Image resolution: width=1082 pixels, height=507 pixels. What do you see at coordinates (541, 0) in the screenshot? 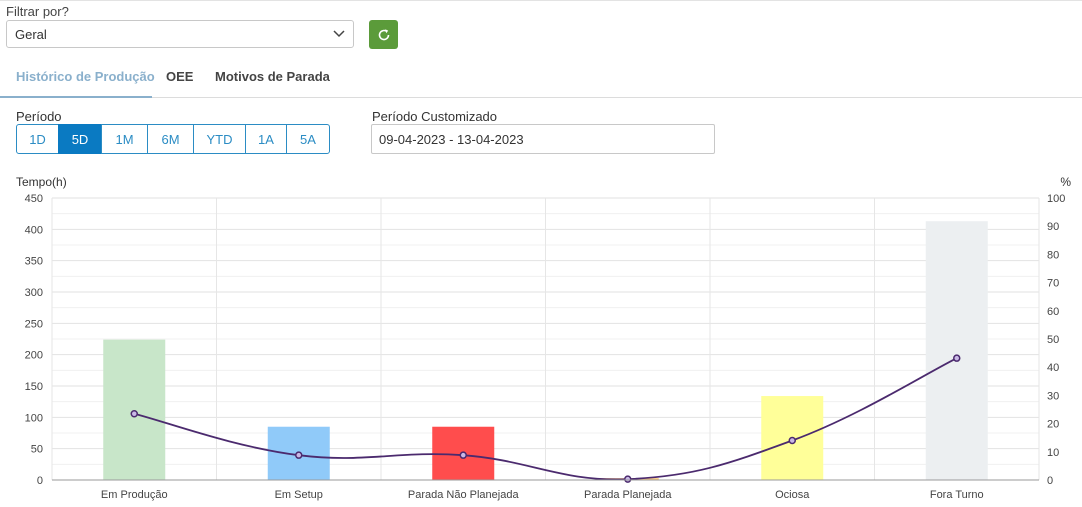
I see `top-border` at bounding box center [541, 0].